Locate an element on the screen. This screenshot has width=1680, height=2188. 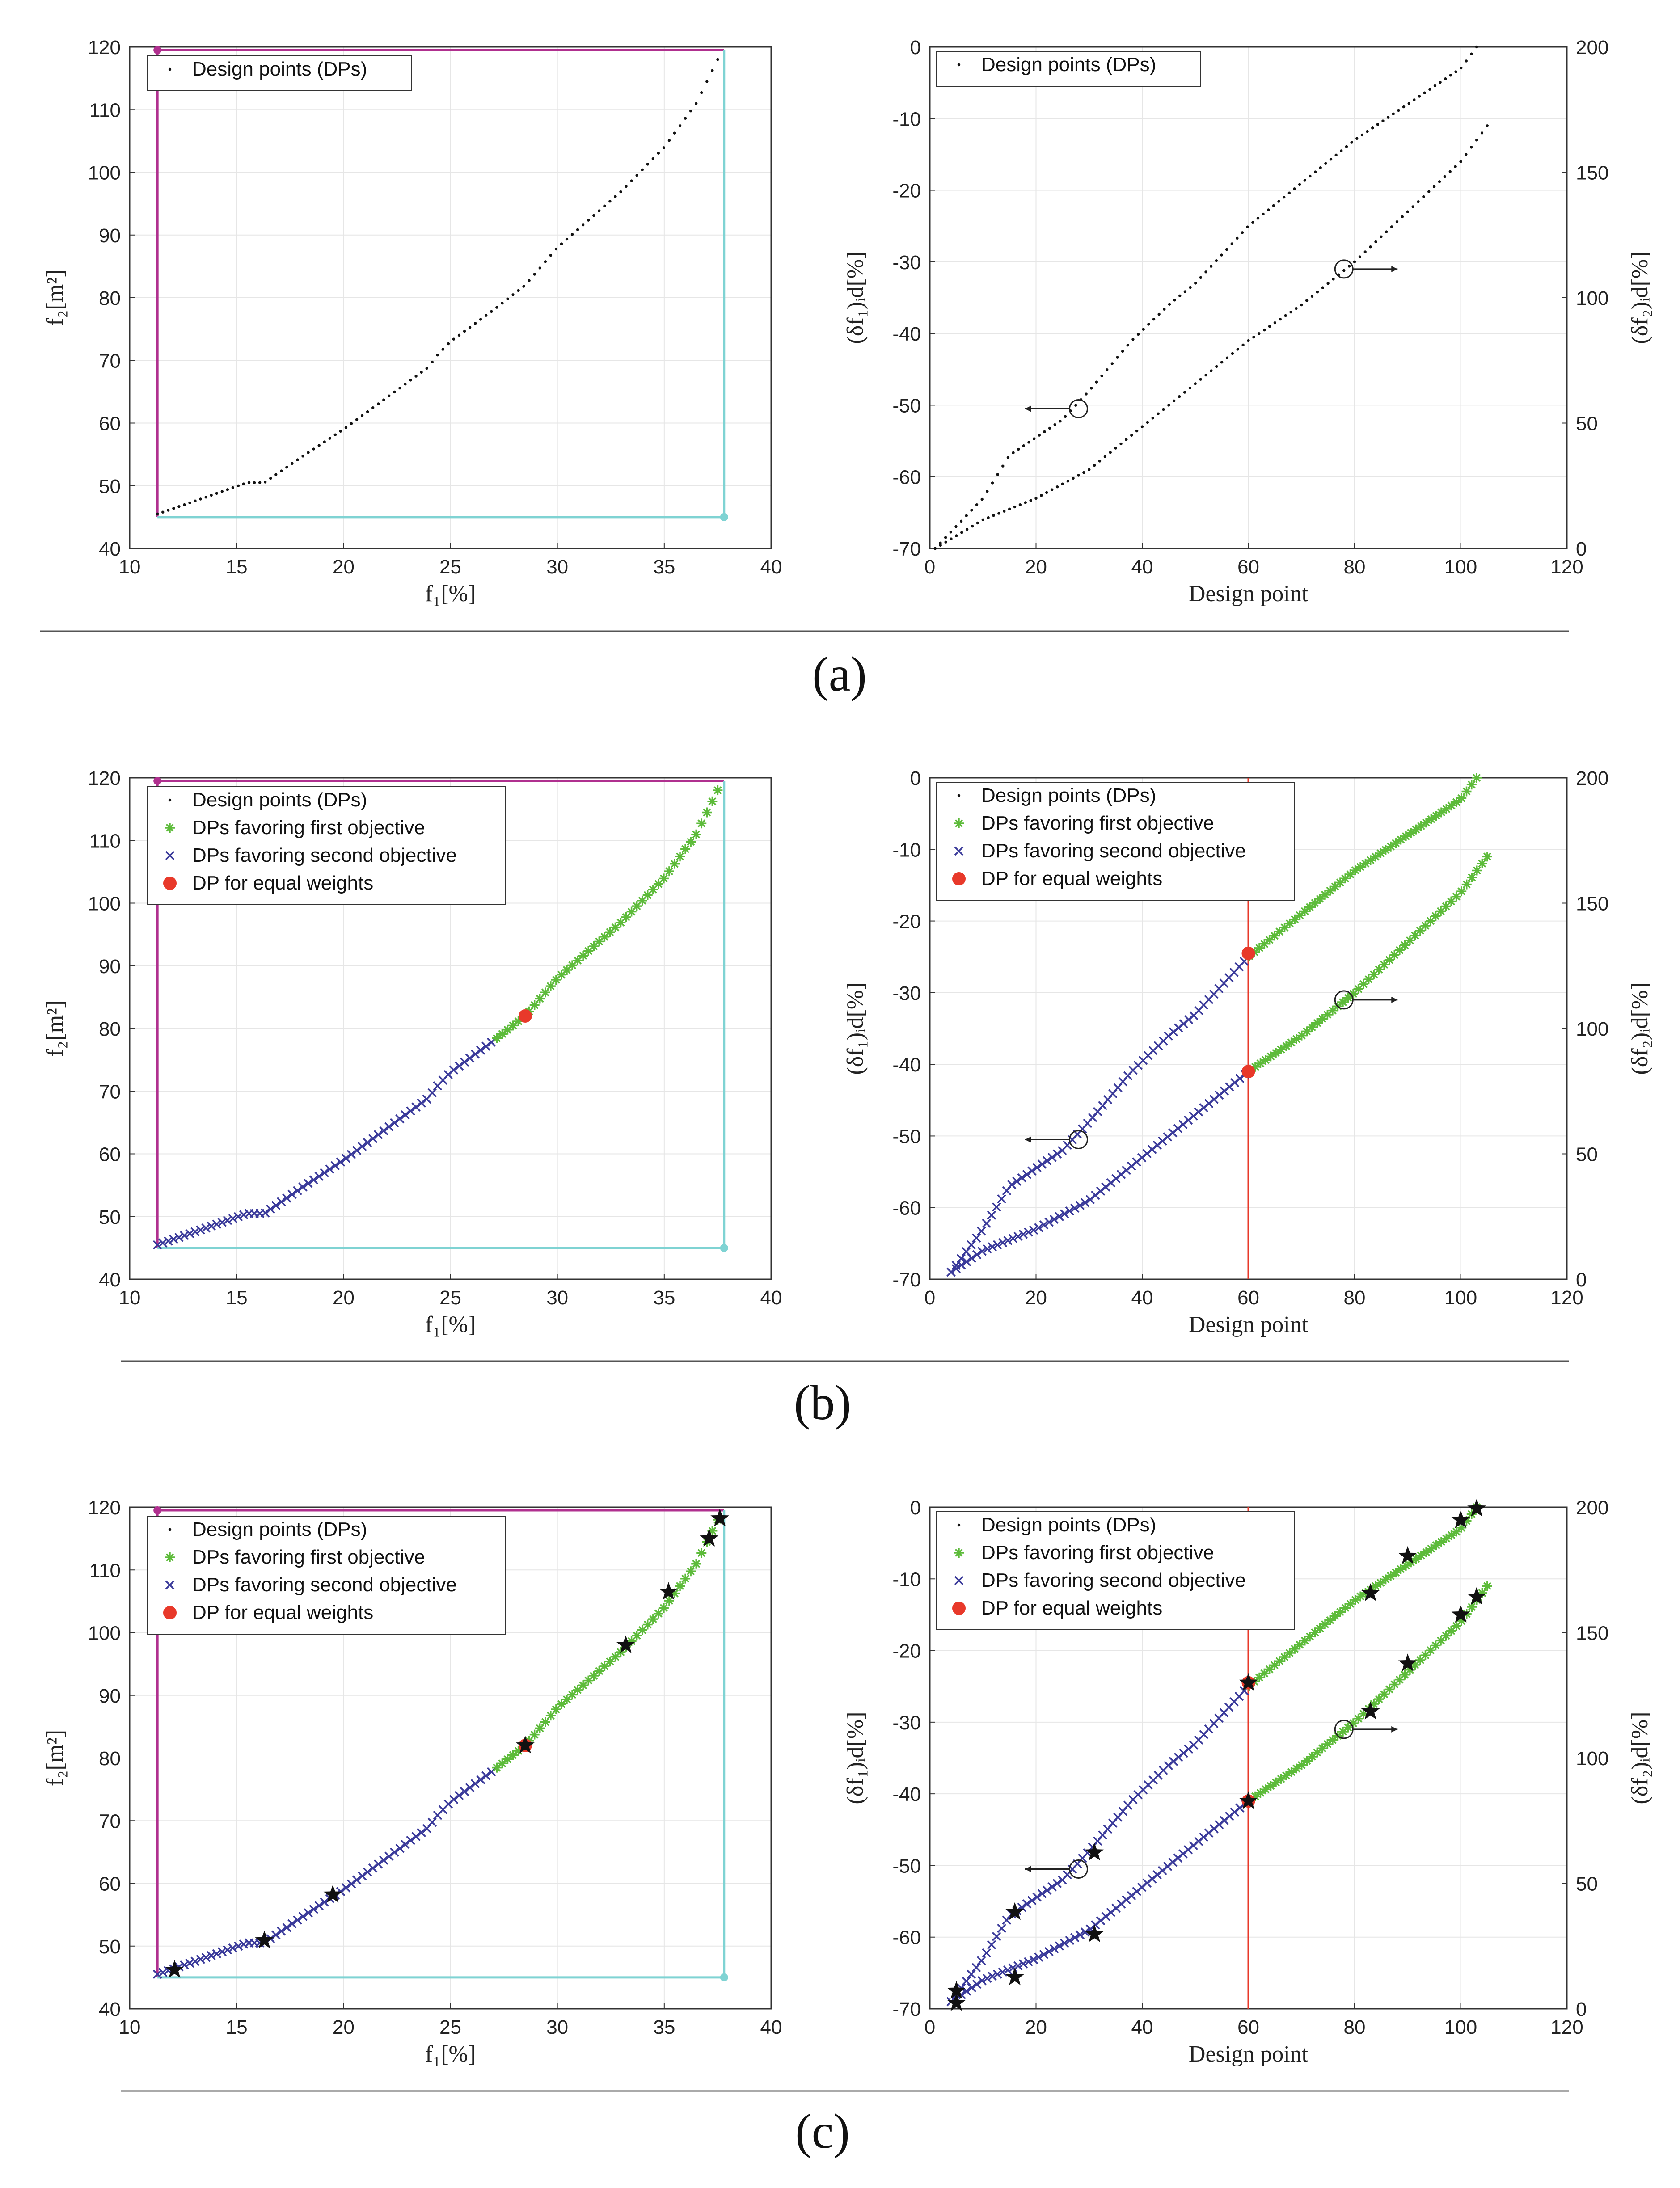
legend-marker-first is located at coordinates (959, 1553).